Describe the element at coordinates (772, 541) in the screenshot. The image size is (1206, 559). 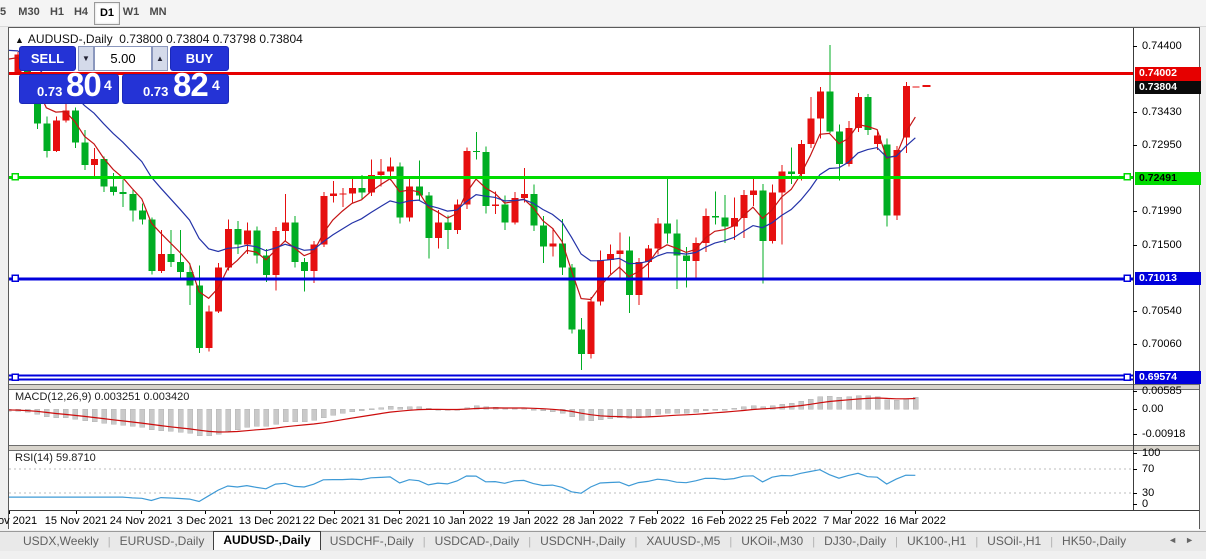
I see `chart-tab-ukoil-: UKOil-,M30` at that location.